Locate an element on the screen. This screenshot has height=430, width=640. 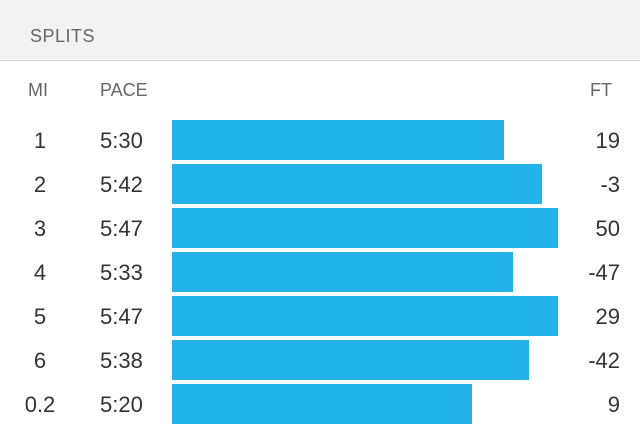
split-pace: 5:38 is located at coordinates (121, 360).